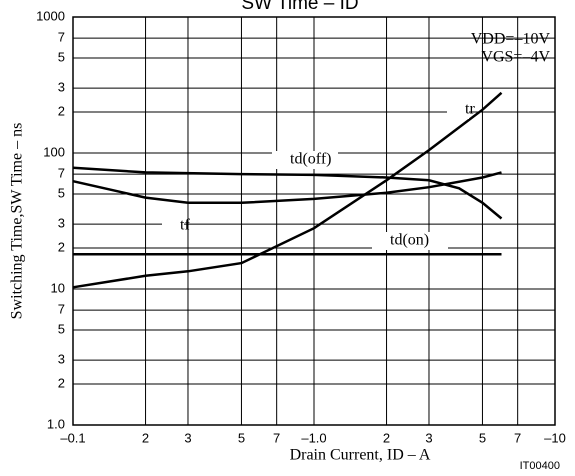 This screenshot has height=476, width=575. I want to click on series-label: tf, so click(185, 225).